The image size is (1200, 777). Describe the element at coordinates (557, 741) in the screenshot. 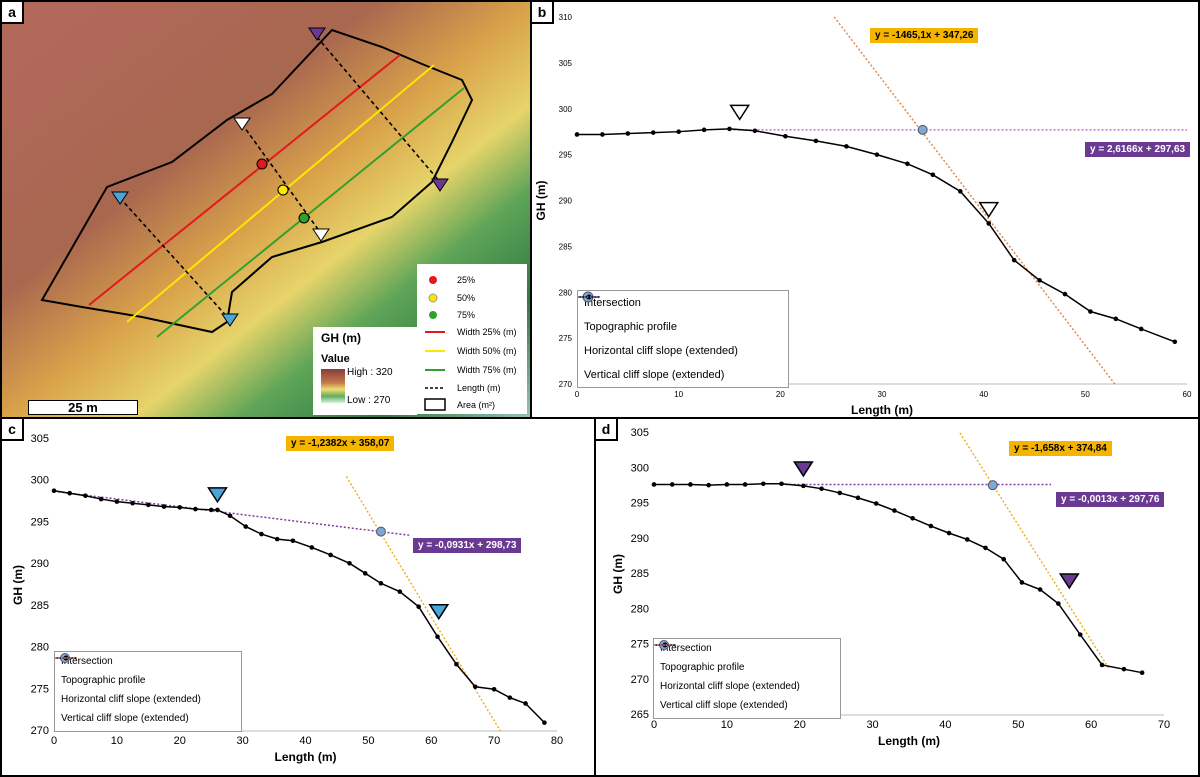

I see `c-xtick-8: 80` at that location.